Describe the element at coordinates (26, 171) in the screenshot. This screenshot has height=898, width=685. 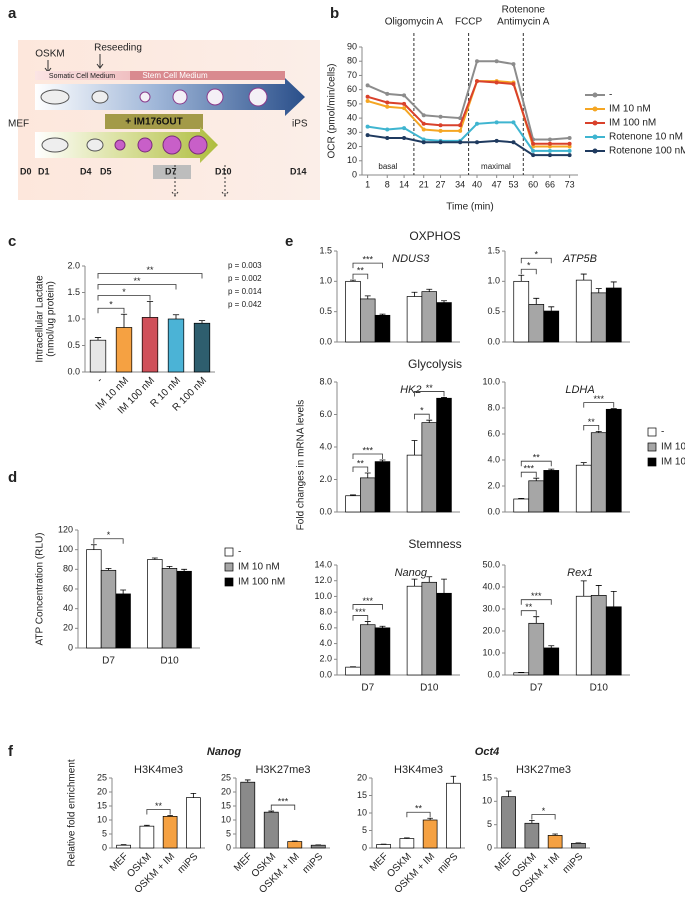
I see `day-label: D0` at that location.